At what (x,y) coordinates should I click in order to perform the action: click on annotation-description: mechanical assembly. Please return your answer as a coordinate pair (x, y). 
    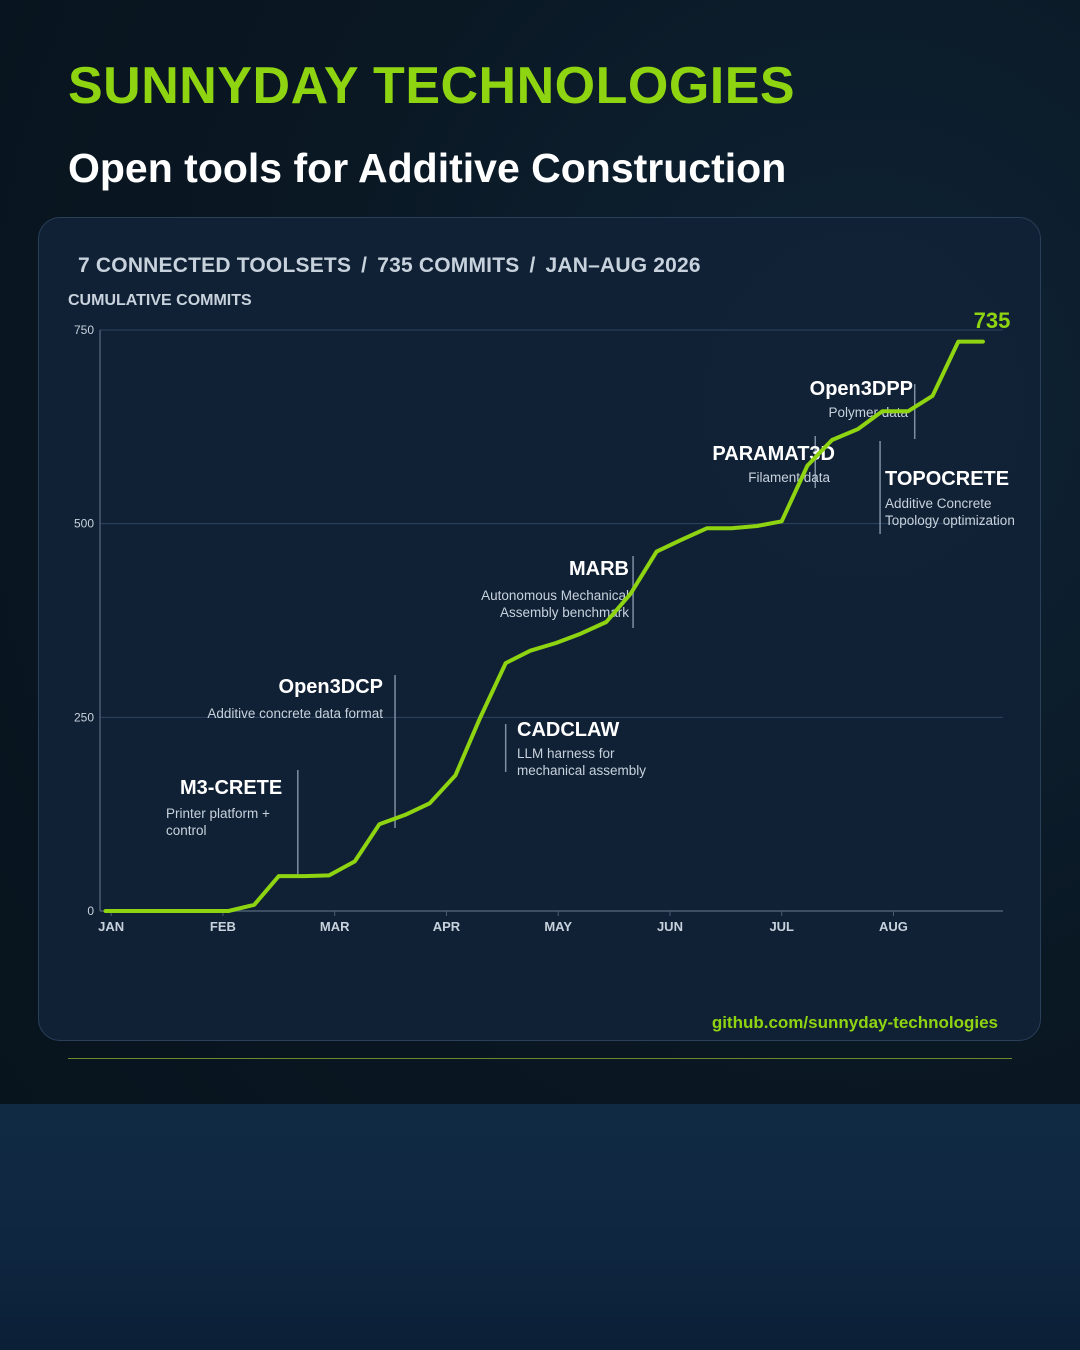
    Looking at the image, I should click on (581, 770).